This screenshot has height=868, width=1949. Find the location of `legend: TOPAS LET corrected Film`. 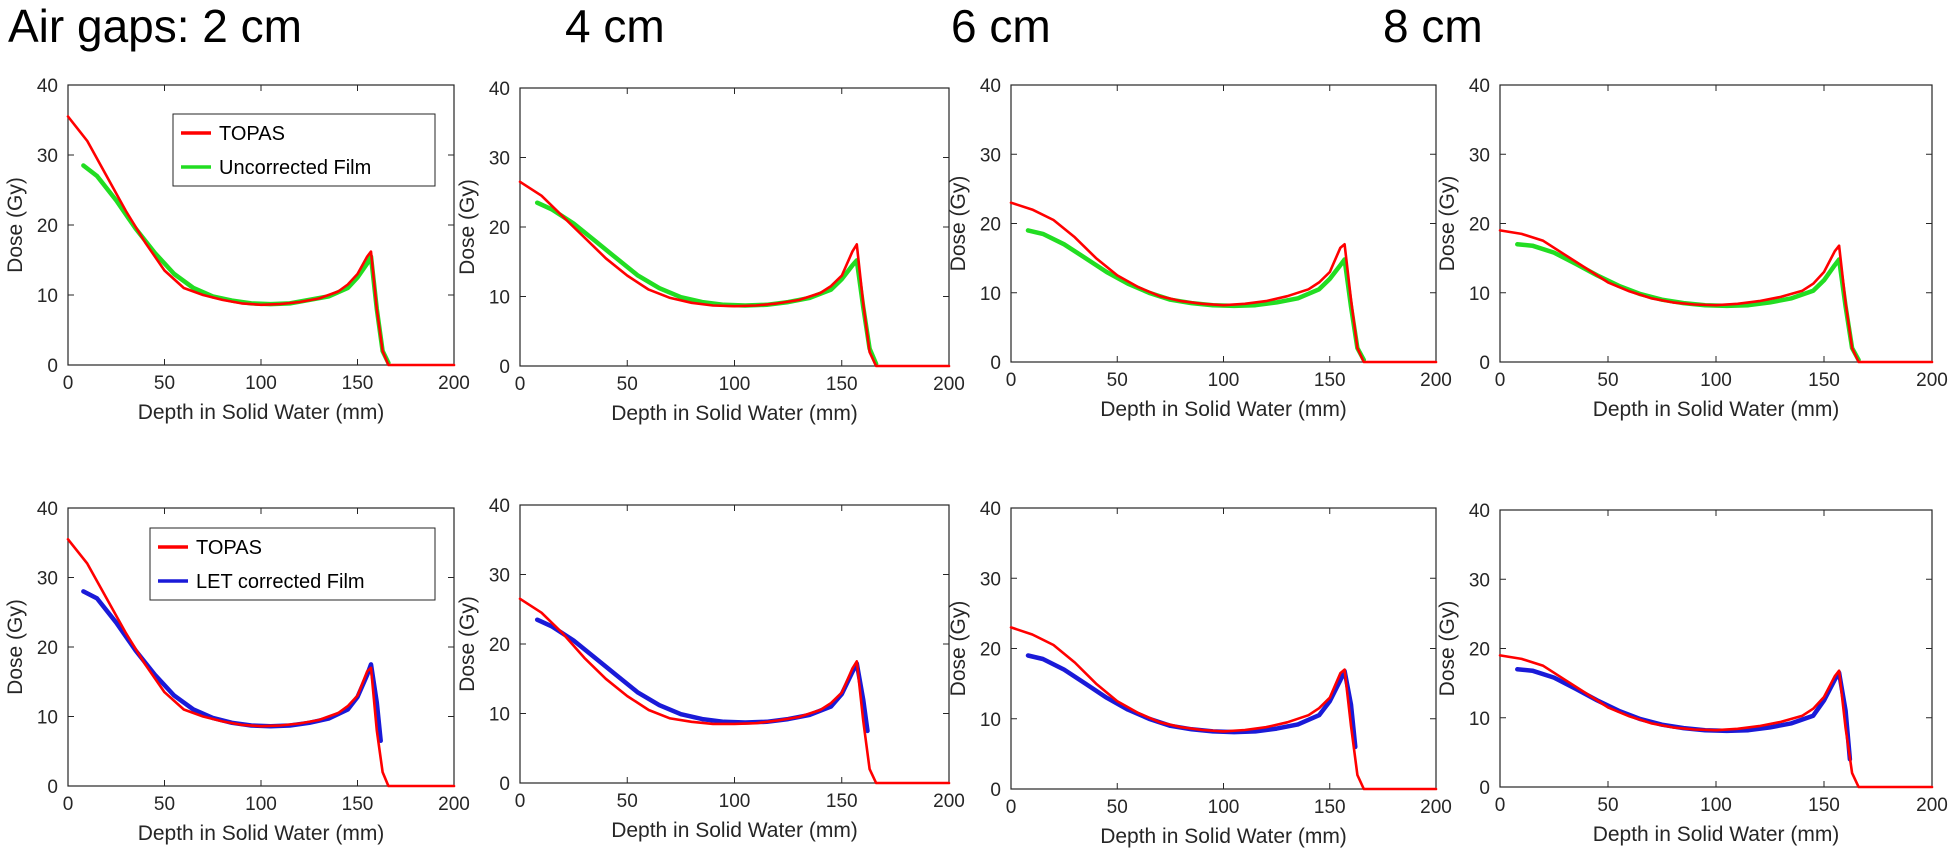

legend: TOPAS LET corrected Film is located at coordinates (292, 564).